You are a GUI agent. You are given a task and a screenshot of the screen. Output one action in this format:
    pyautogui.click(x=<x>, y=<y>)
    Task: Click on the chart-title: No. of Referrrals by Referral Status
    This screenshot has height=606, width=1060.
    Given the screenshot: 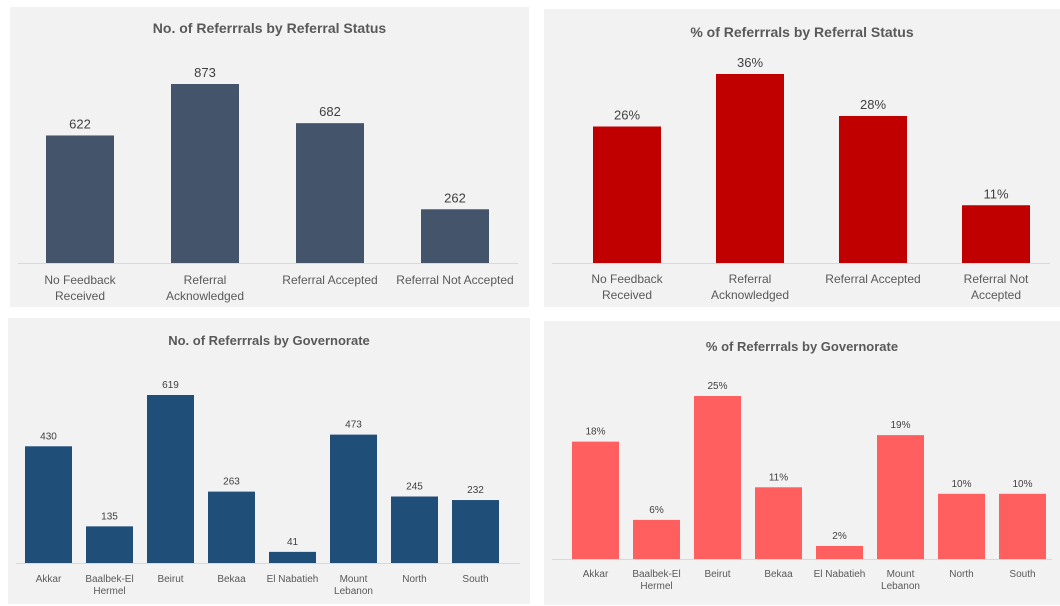 What is the action you would take?
    pyautogui.click(x=270, y=28)
    